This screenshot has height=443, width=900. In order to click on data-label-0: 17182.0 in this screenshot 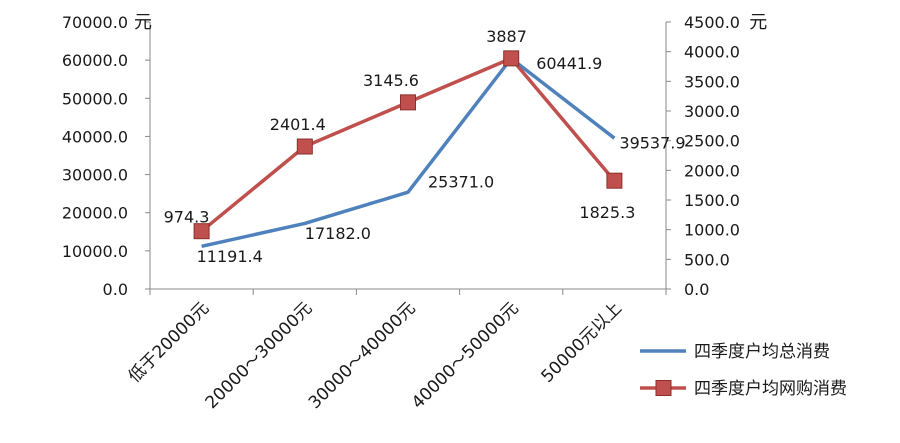, I will do `click(338, 233)`.